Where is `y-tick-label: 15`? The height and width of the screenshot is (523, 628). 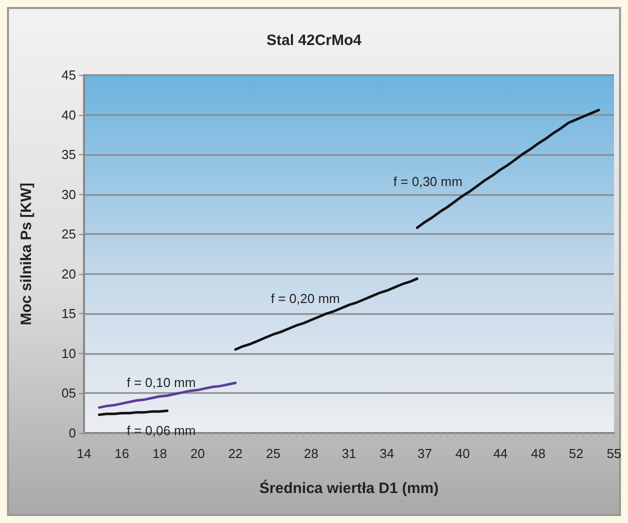 y-tick-label: 15 is located at coordinates (69, 314).